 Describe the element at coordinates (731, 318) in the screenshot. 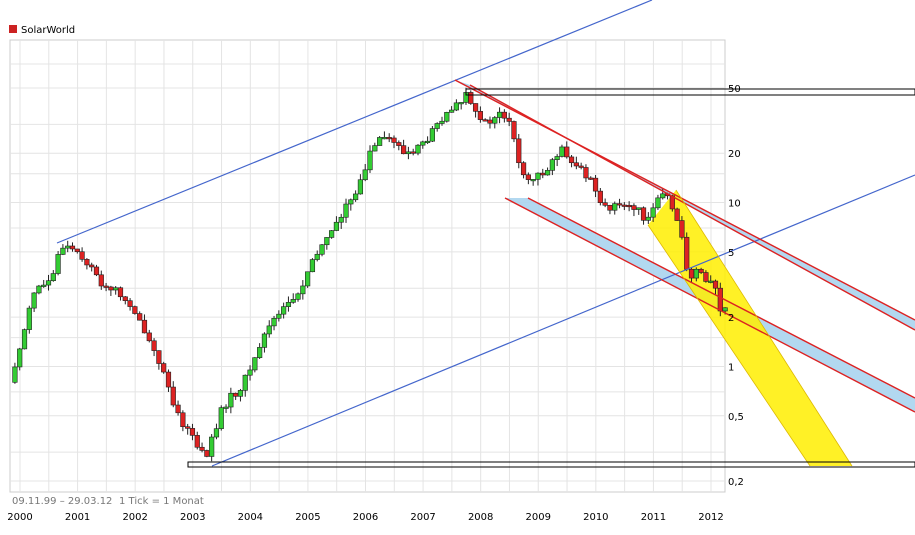

I see `y-tick-label: 2` at that location.